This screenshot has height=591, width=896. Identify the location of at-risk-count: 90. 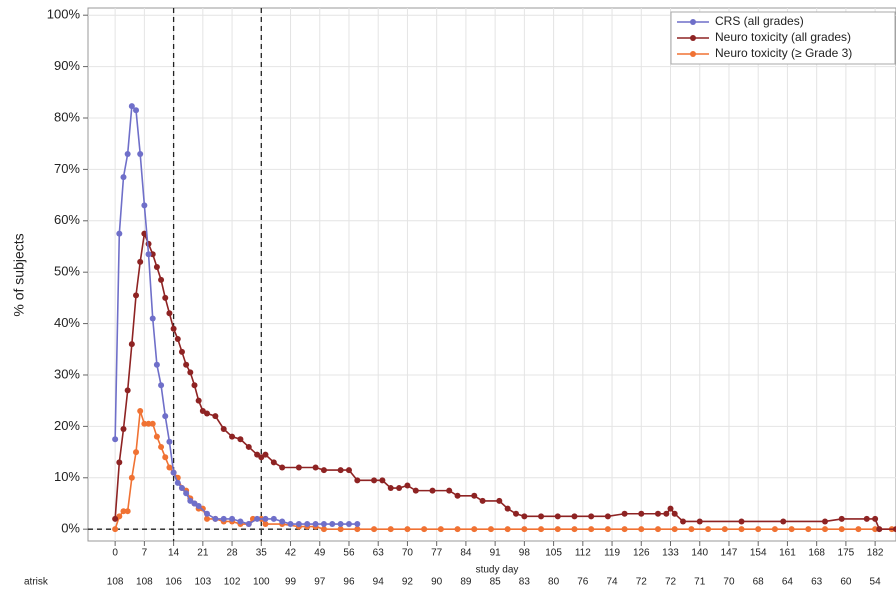
(437, 582).